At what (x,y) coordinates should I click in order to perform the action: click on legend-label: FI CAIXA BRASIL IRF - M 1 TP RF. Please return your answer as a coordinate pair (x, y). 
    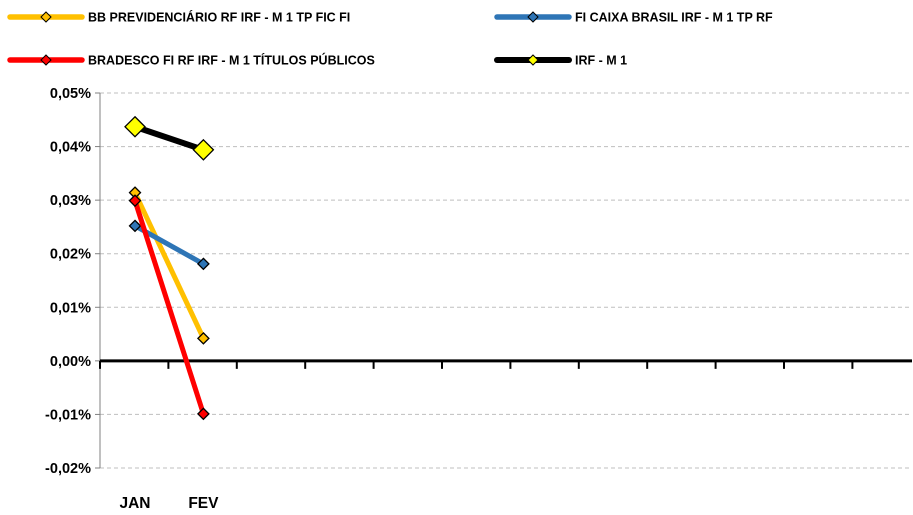
    Looking at the image, I should click on (674, 18).